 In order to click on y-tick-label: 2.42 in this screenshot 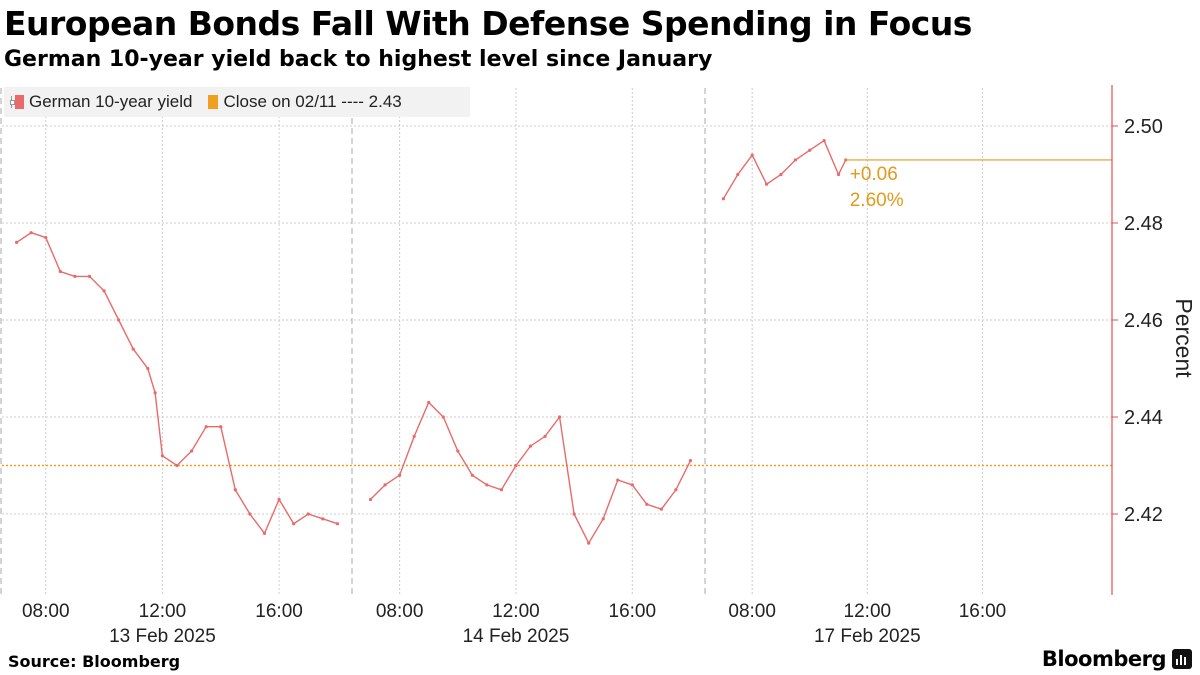, I will do `click(1143, 515)`.